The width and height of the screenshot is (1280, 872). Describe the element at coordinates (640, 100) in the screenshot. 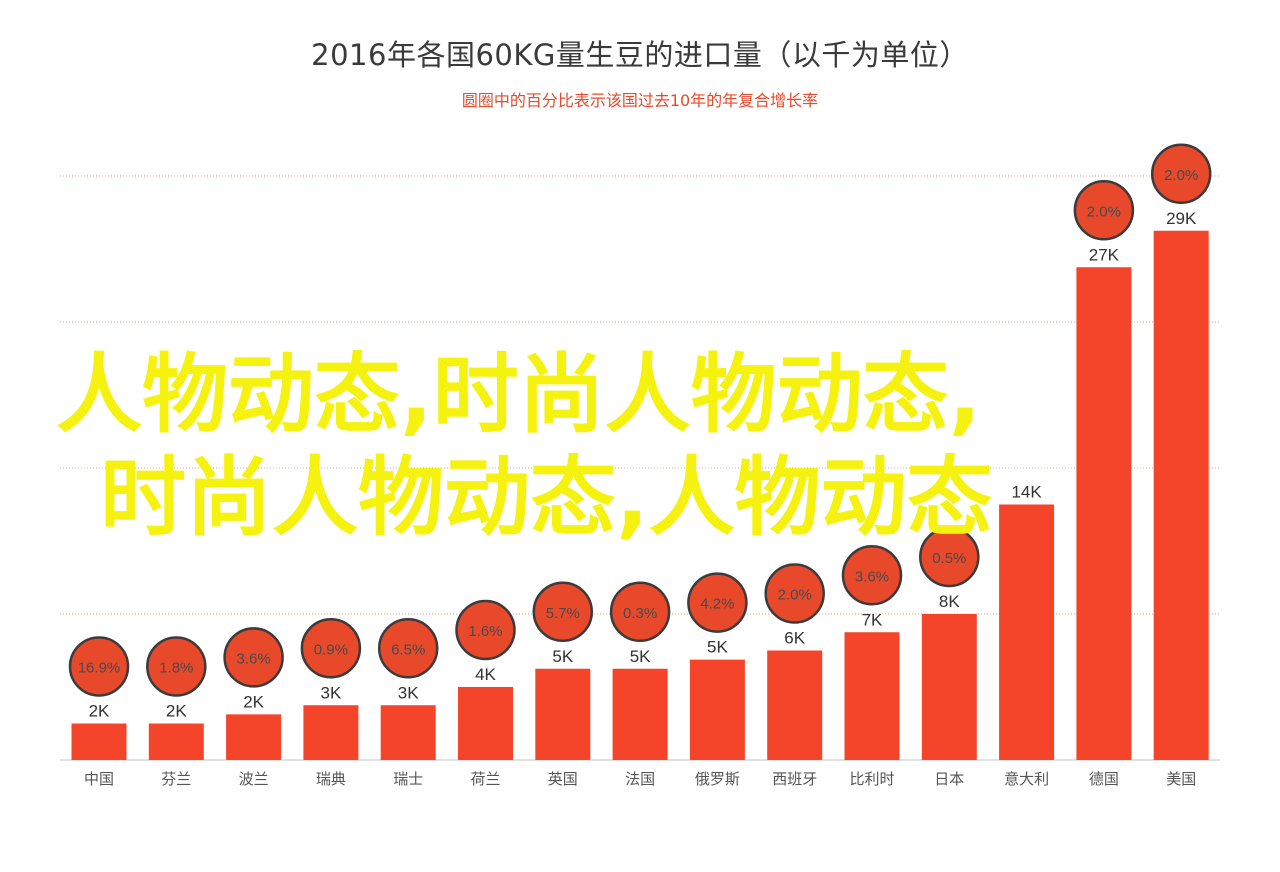

I see `chart-subtitle: 圆圈中的百分比表示该国过去10年的年复合增长率` at that location.